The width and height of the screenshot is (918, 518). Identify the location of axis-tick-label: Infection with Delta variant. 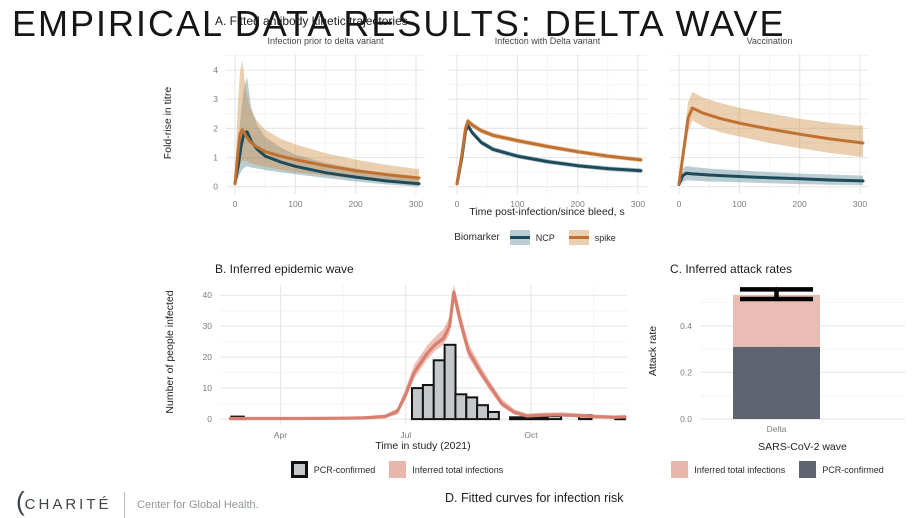
(548, 41).